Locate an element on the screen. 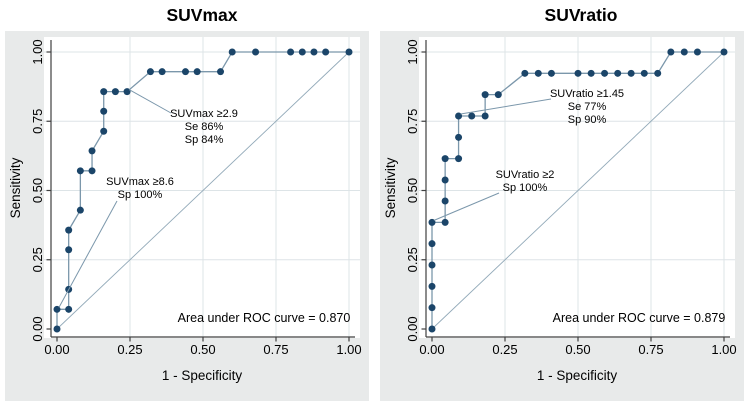  y-tick-label: 0.50 is located at coordinates (37, 190).